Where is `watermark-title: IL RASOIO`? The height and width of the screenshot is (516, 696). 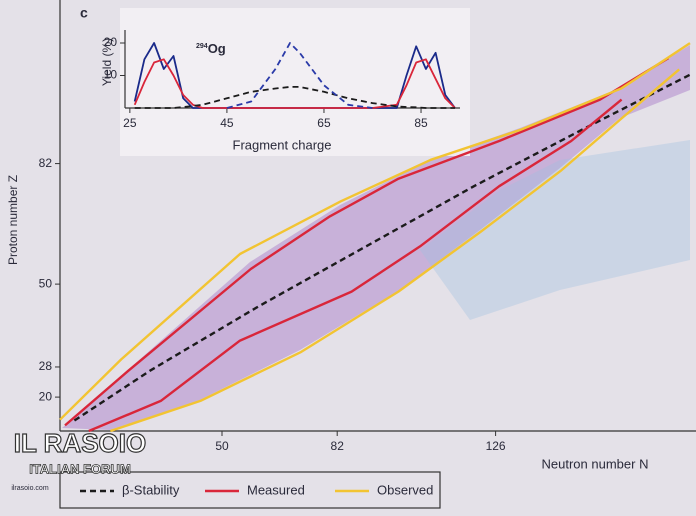
watermark-title: IL RASOIO is located at coordinates (80, 443).